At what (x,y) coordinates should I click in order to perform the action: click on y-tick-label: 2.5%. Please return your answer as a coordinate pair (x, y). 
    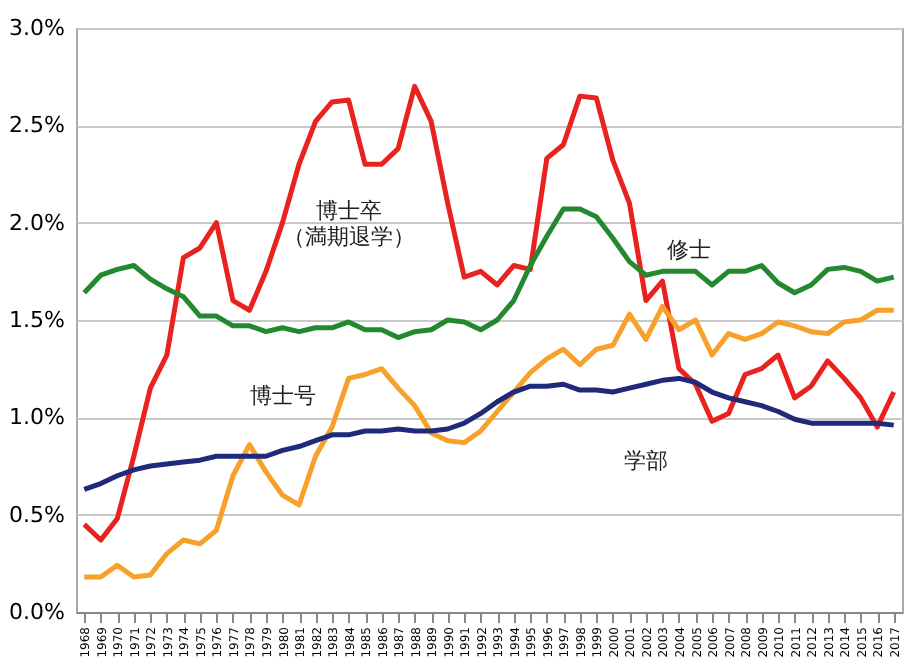
    Looking at the image, I should click on (37, 125).